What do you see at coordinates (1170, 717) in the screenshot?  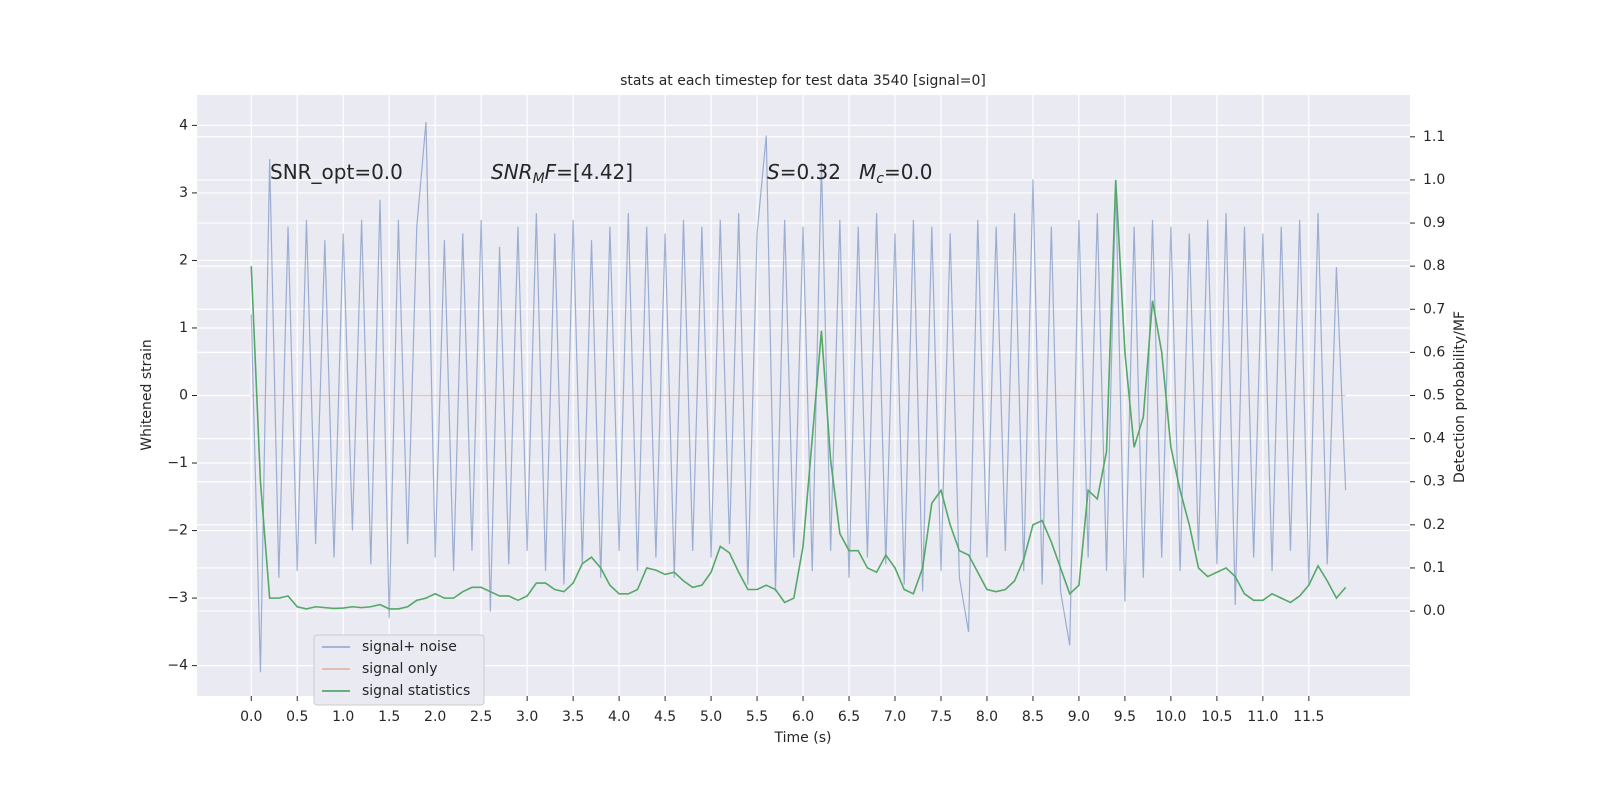 I see `x-tick-label: 10.0` at bounding box center [1170, 717].